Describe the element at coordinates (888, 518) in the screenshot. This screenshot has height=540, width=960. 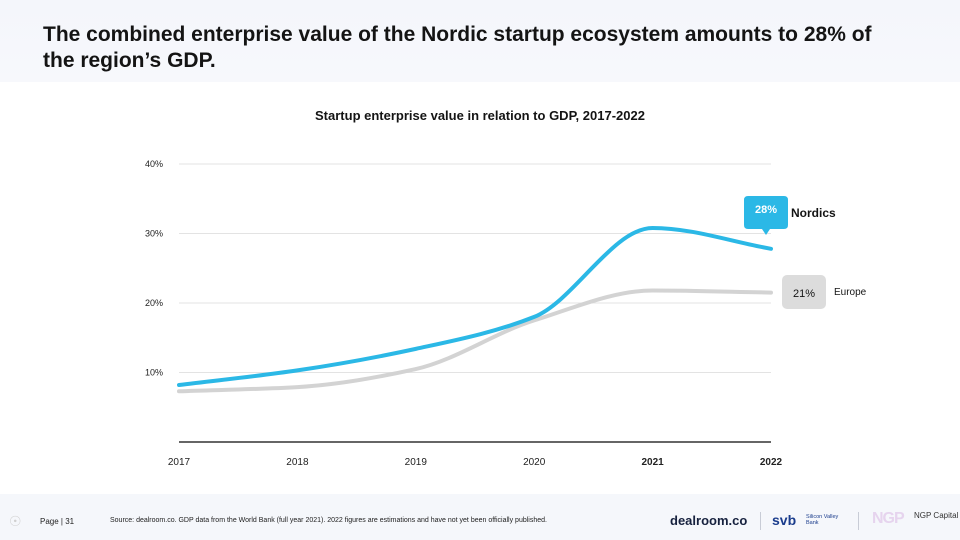
I see `ngp-logo-mark: NGP` at that location.